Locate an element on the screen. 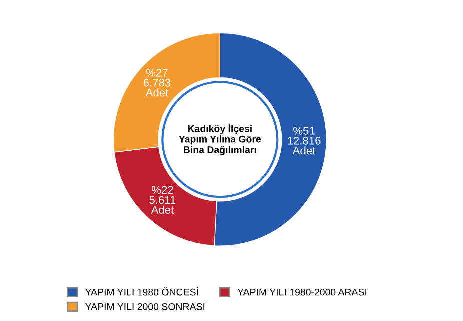 This screenshot has height=321, width=463. data-label: %22 5.611 Adet is located at coordinates (163, 200).